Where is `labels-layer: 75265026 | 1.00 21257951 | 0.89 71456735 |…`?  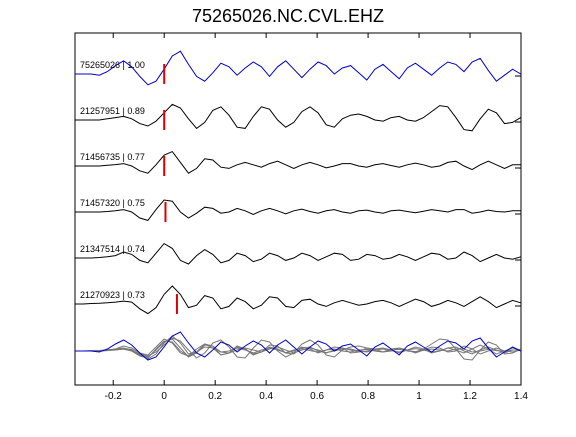 labels-layer: 75265026 | 1.00 21257951 | 0.89 71456735 |… is located at coordinates (112, 180).